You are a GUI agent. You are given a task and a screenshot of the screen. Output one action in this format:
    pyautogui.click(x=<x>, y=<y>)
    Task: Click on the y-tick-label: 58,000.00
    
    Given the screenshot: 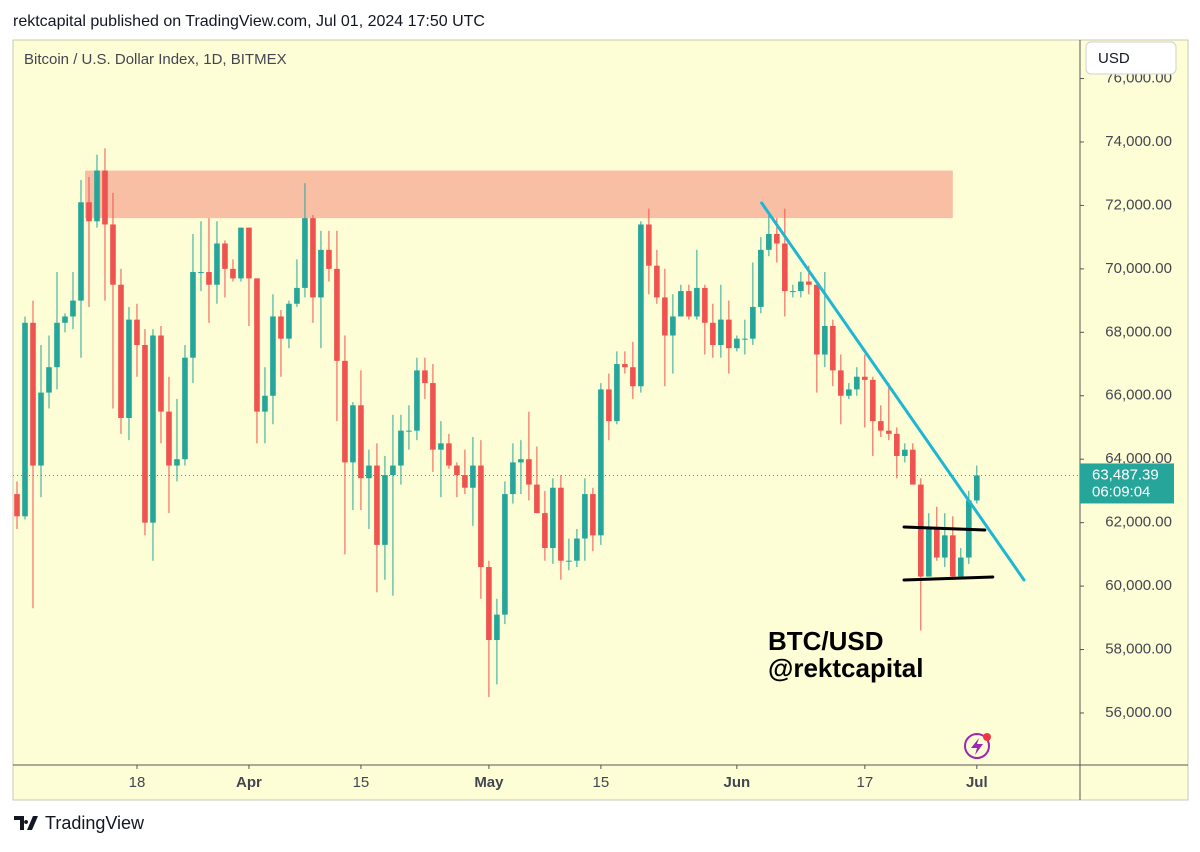 What is the action you would take?
    pyautogui.click(x=1138, y=649)
    